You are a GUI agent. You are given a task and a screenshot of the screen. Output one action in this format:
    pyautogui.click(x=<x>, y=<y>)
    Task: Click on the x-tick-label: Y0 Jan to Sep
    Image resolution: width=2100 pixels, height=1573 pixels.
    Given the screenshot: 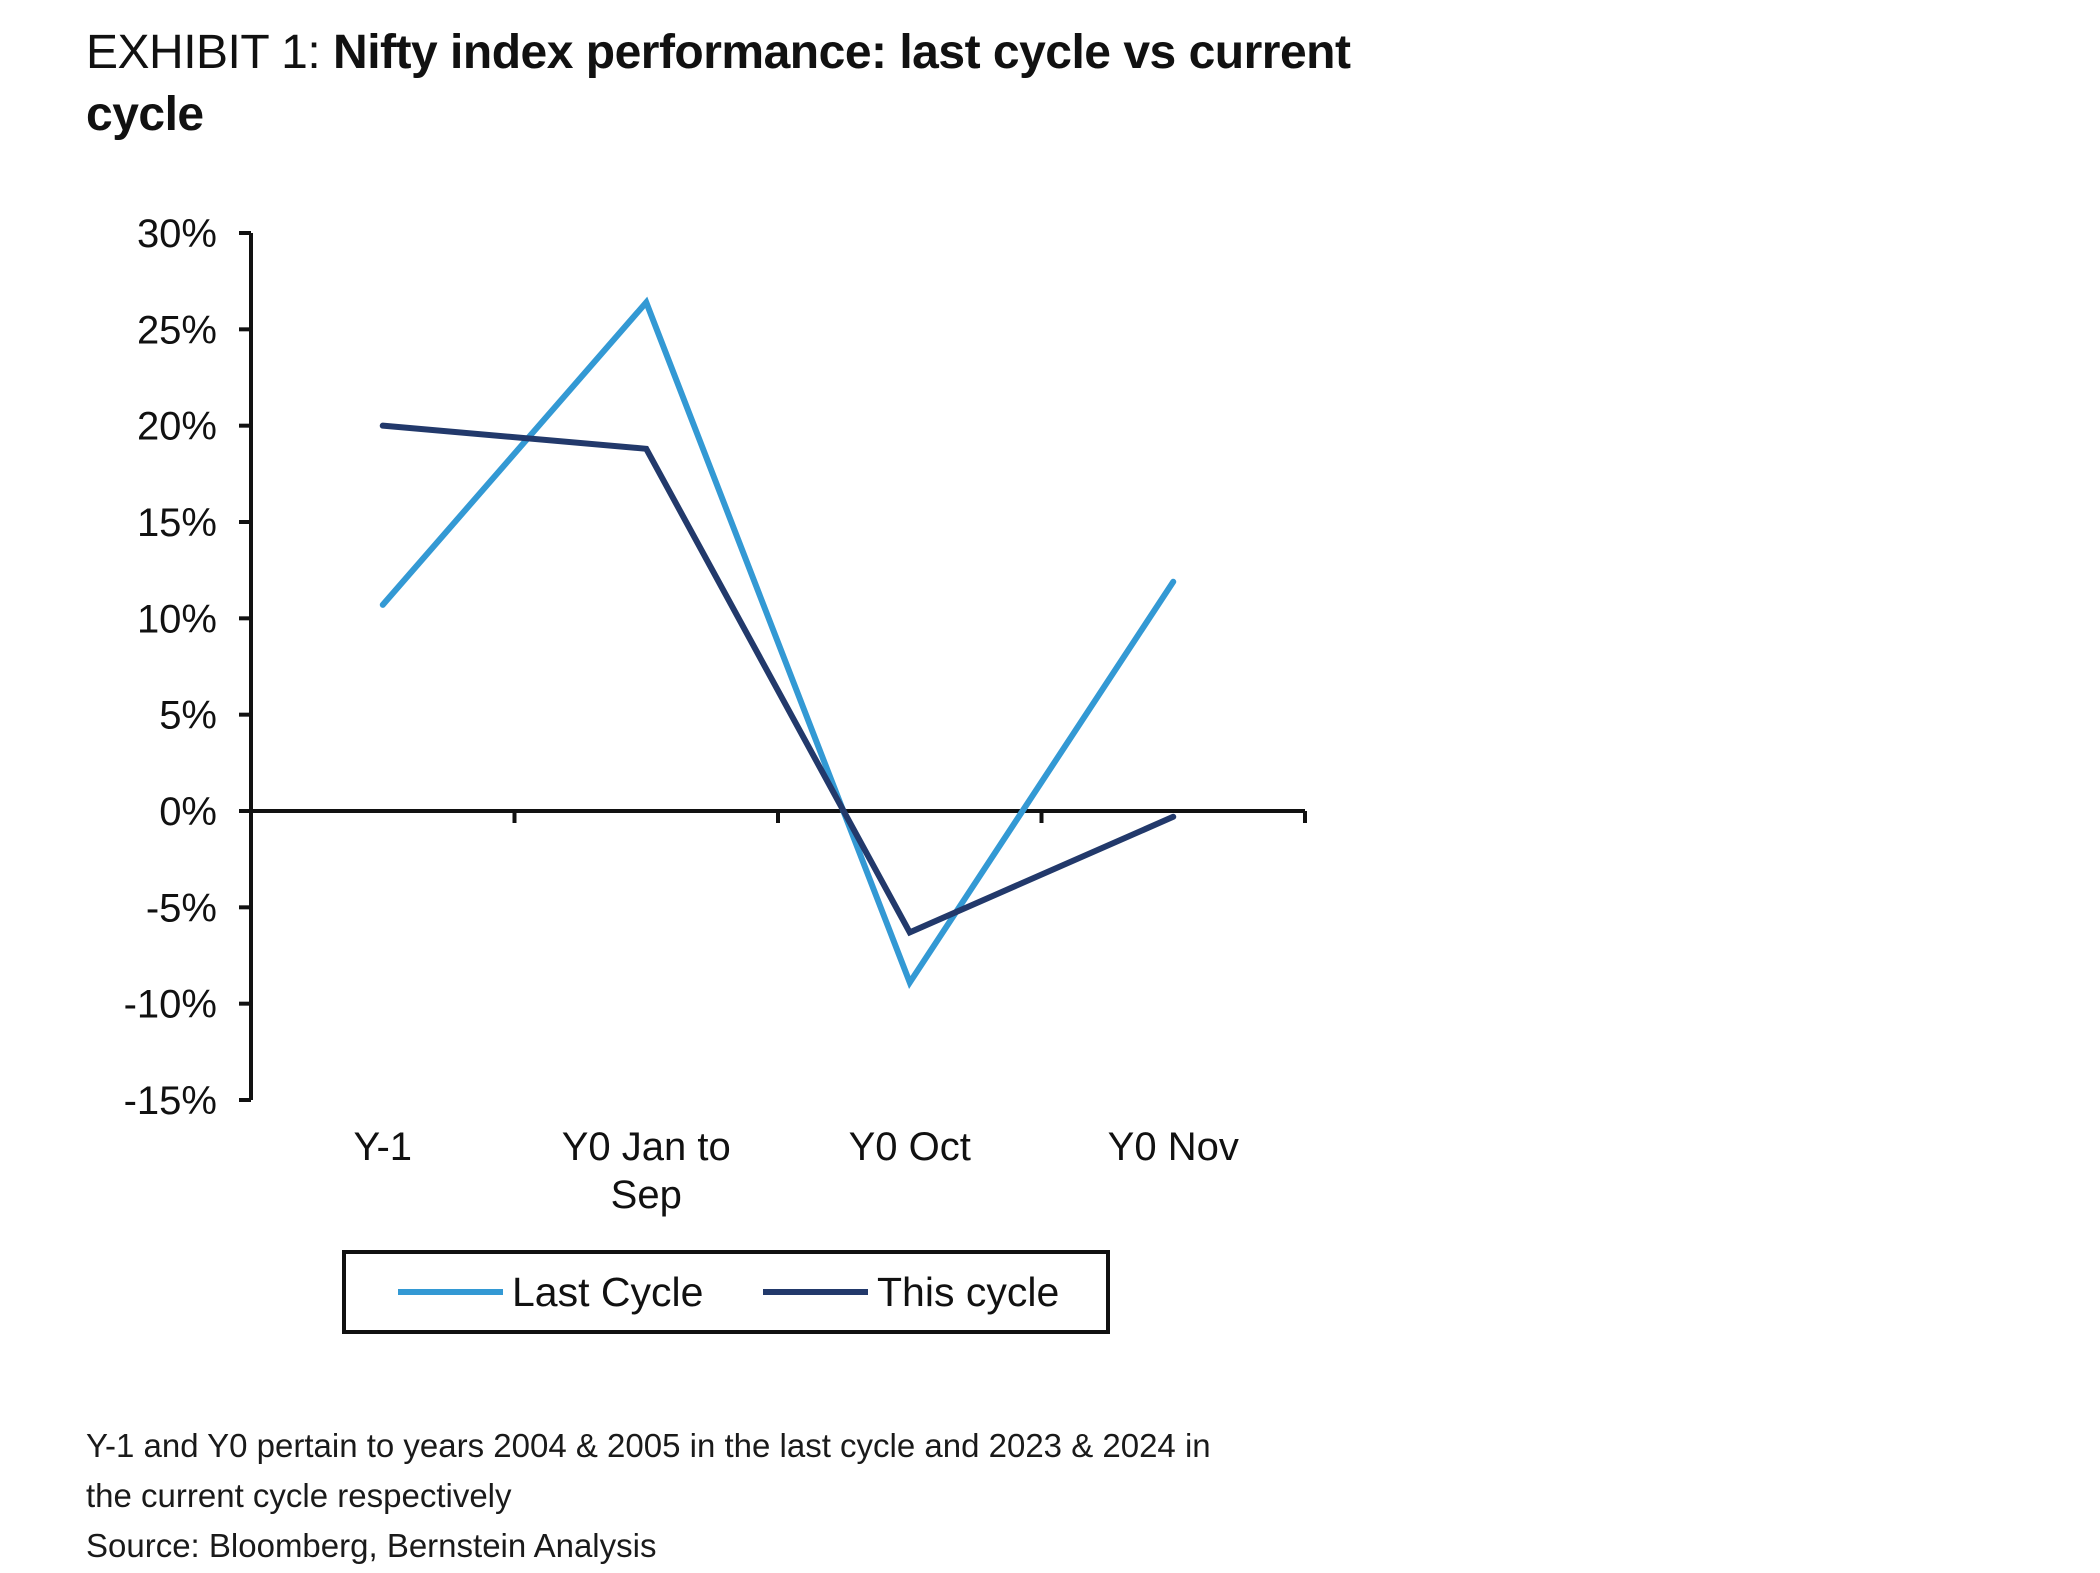 What is the action you would take?
    pyautogui.click(x=646, y=1171)
    